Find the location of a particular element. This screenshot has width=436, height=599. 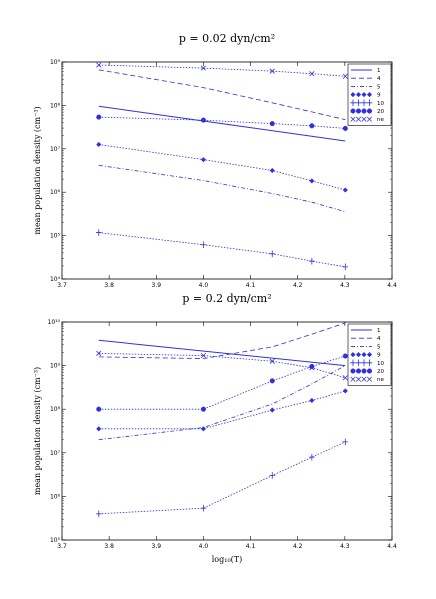

legend-label-10: 10 is located at coordinates (380, 104).